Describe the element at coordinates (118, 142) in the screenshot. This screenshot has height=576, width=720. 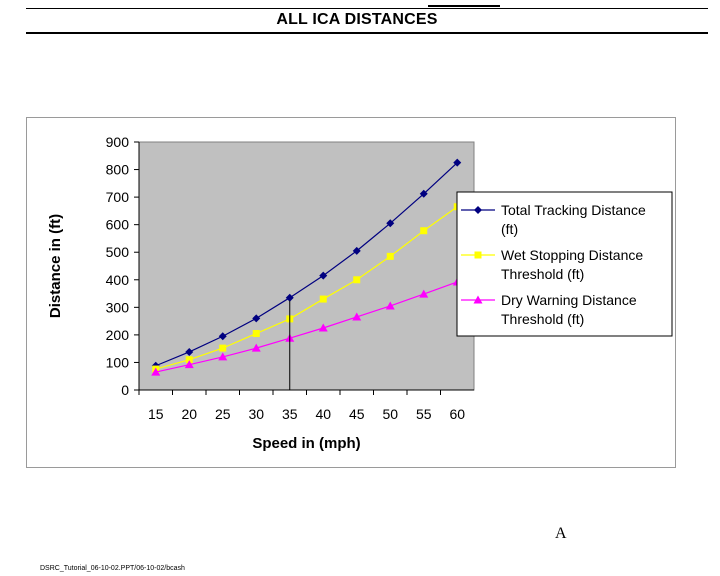
I see `y-tick-label: 900` at that location.